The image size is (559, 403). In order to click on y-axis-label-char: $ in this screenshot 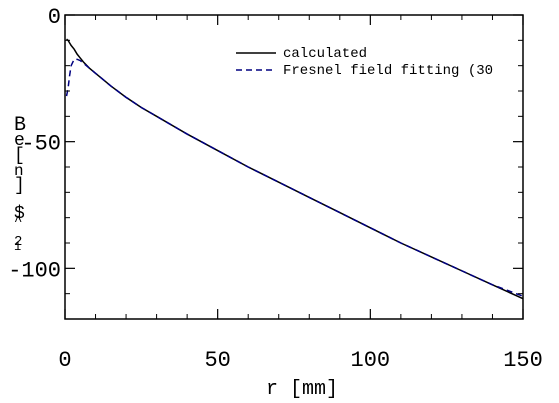, I will do `click(19, 214)`.